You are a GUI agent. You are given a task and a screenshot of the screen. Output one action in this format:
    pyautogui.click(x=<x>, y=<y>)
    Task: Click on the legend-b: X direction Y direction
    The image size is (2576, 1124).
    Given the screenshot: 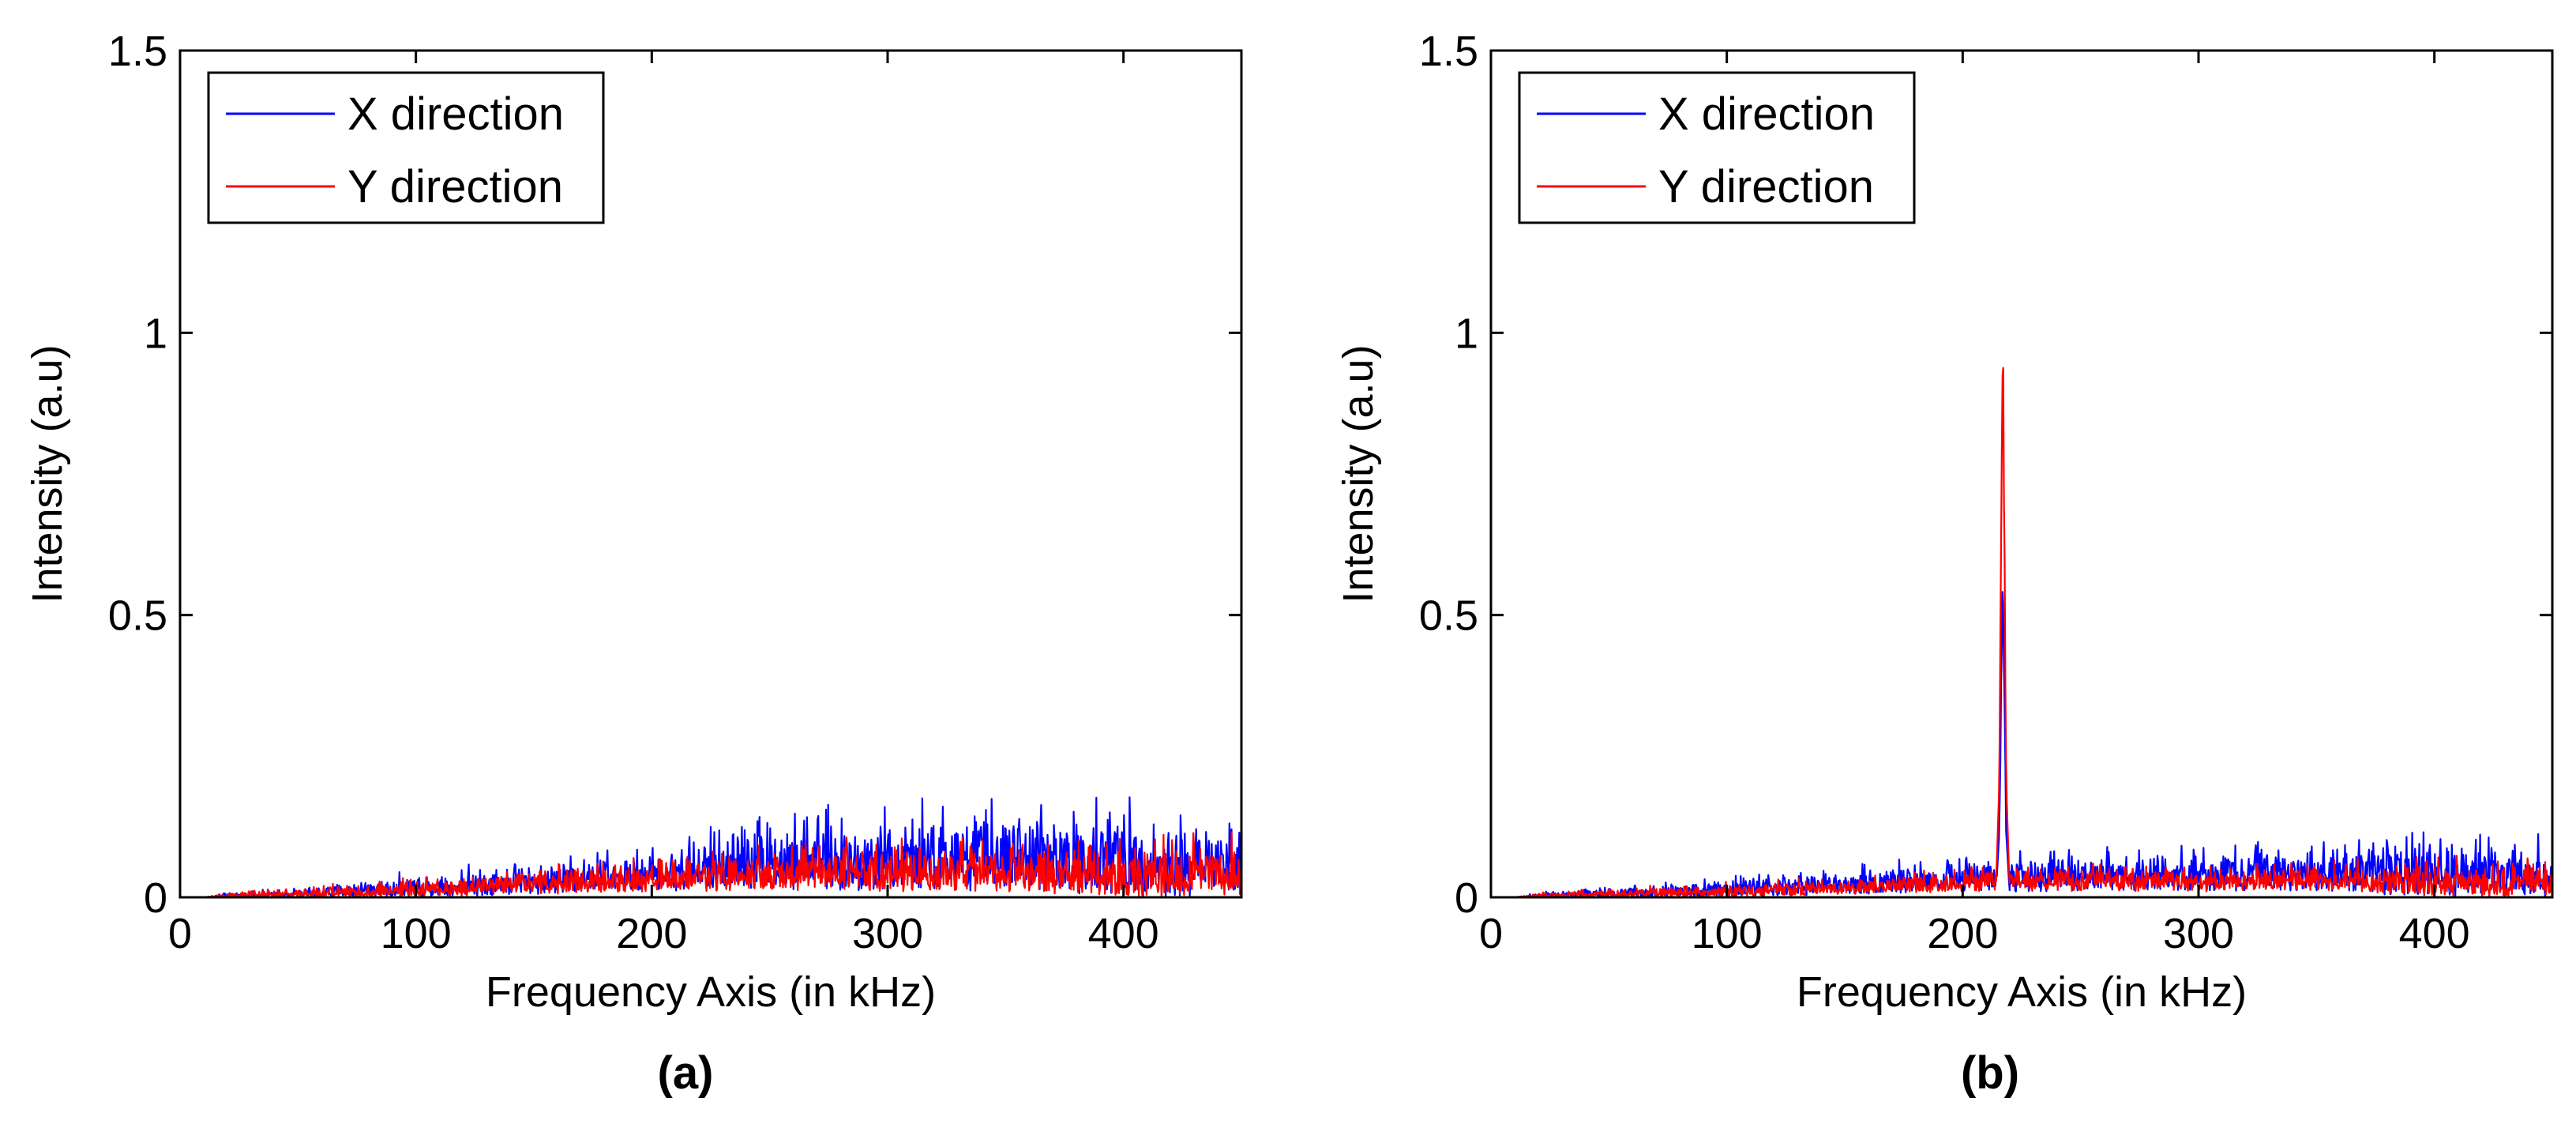 What is the action you would take?
    pyautogui.click(x=1717, y=147)
    